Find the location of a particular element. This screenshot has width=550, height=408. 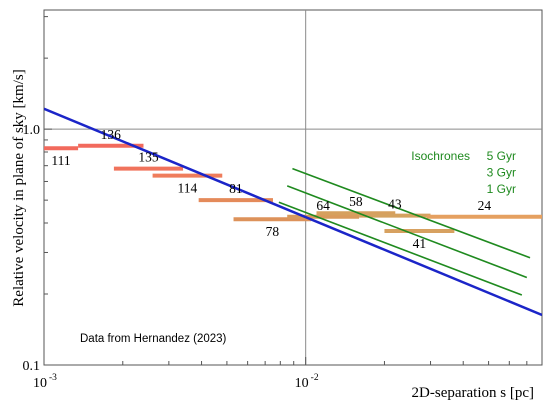

y-tick-label: 1.0 is located at coordinates (32, 130).